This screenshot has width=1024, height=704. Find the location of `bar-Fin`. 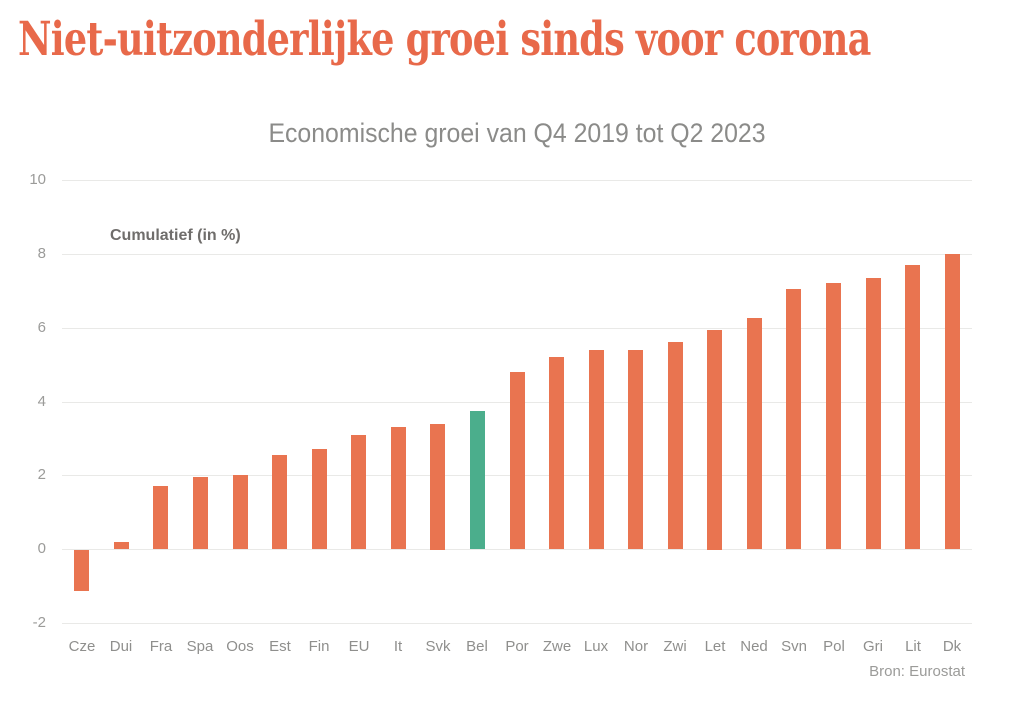

bar-Fin is located at coordinates (319, 499).